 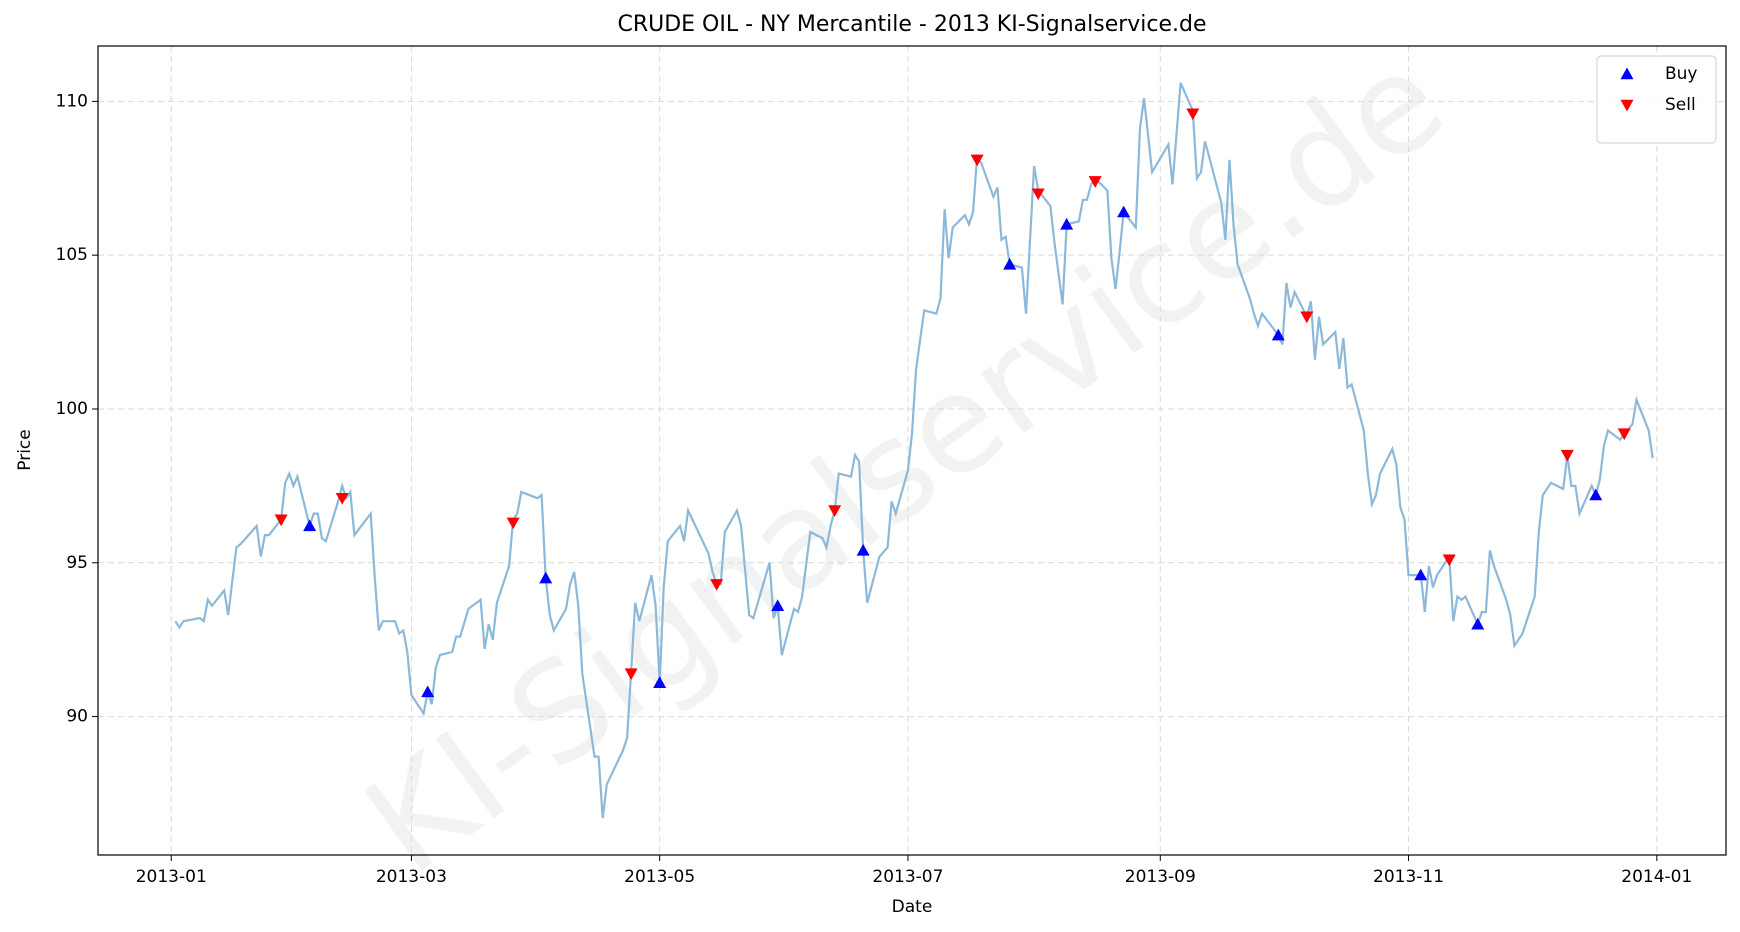 What do you see at coordinates (912, 907) in the screenshot?
I see `x-axis-label: Date` at bounding box center [912, 907].